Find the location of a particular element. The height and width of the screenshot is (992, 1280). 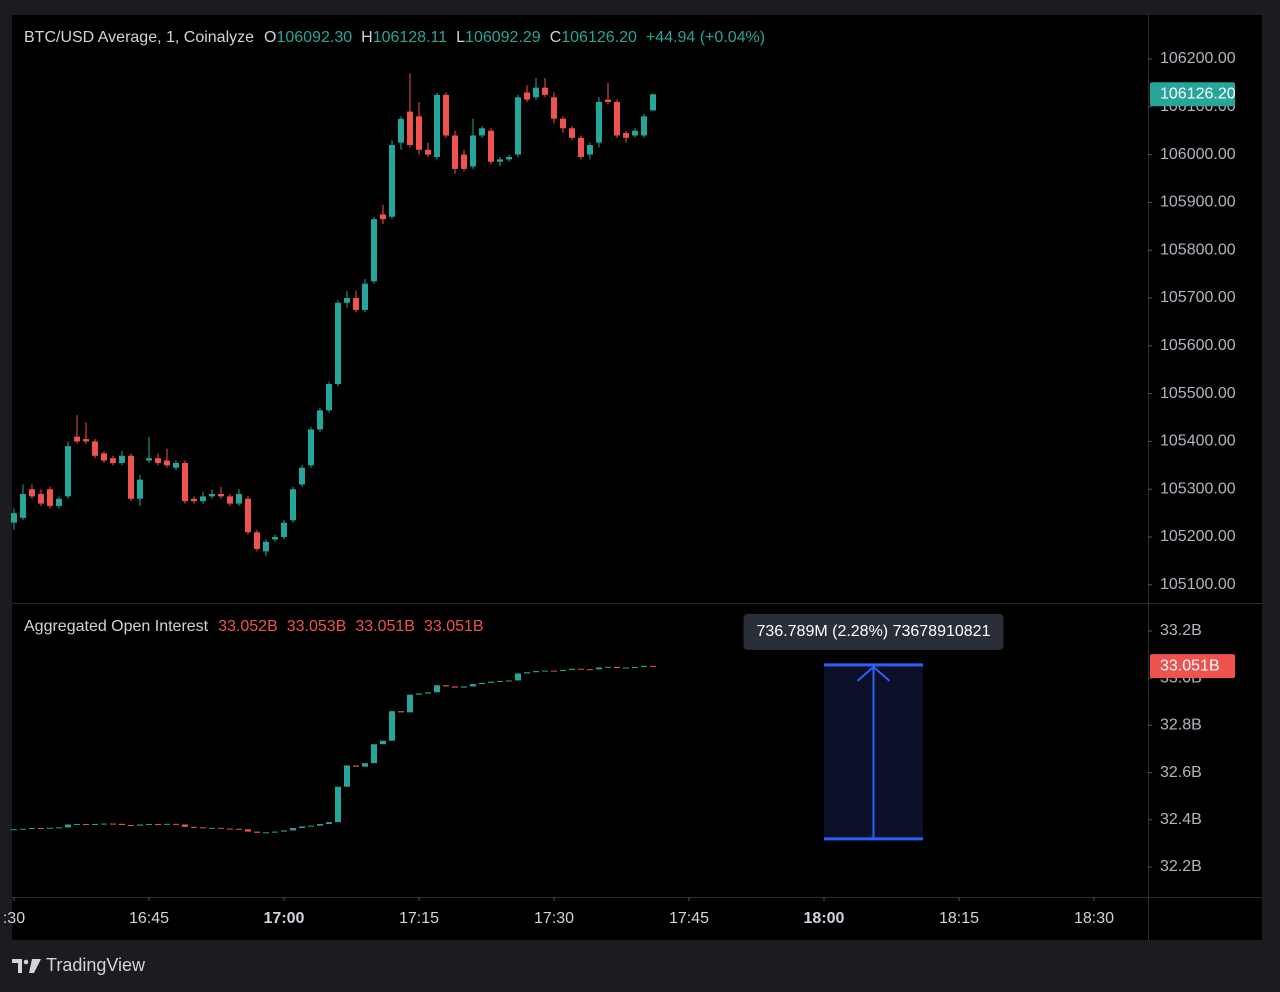

y-tick-label: 105200.00 is located at coordinates (1198, 536).